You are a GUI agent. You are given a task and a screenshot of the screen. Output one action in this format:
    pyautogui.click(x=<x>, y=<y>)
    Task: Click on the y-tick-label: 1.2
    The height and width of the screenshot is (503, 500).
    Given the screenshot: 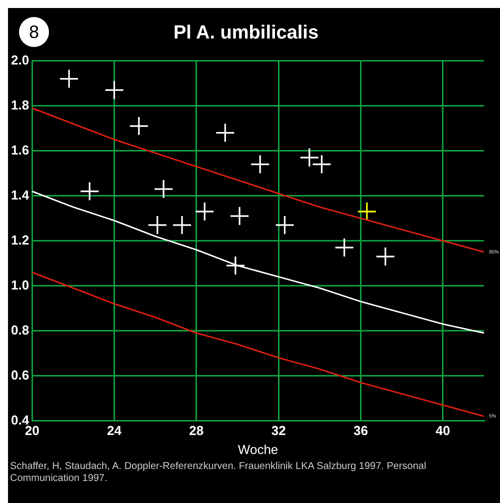 What is the action you would take?
    pyautogui.click(x=20, y=240)
    